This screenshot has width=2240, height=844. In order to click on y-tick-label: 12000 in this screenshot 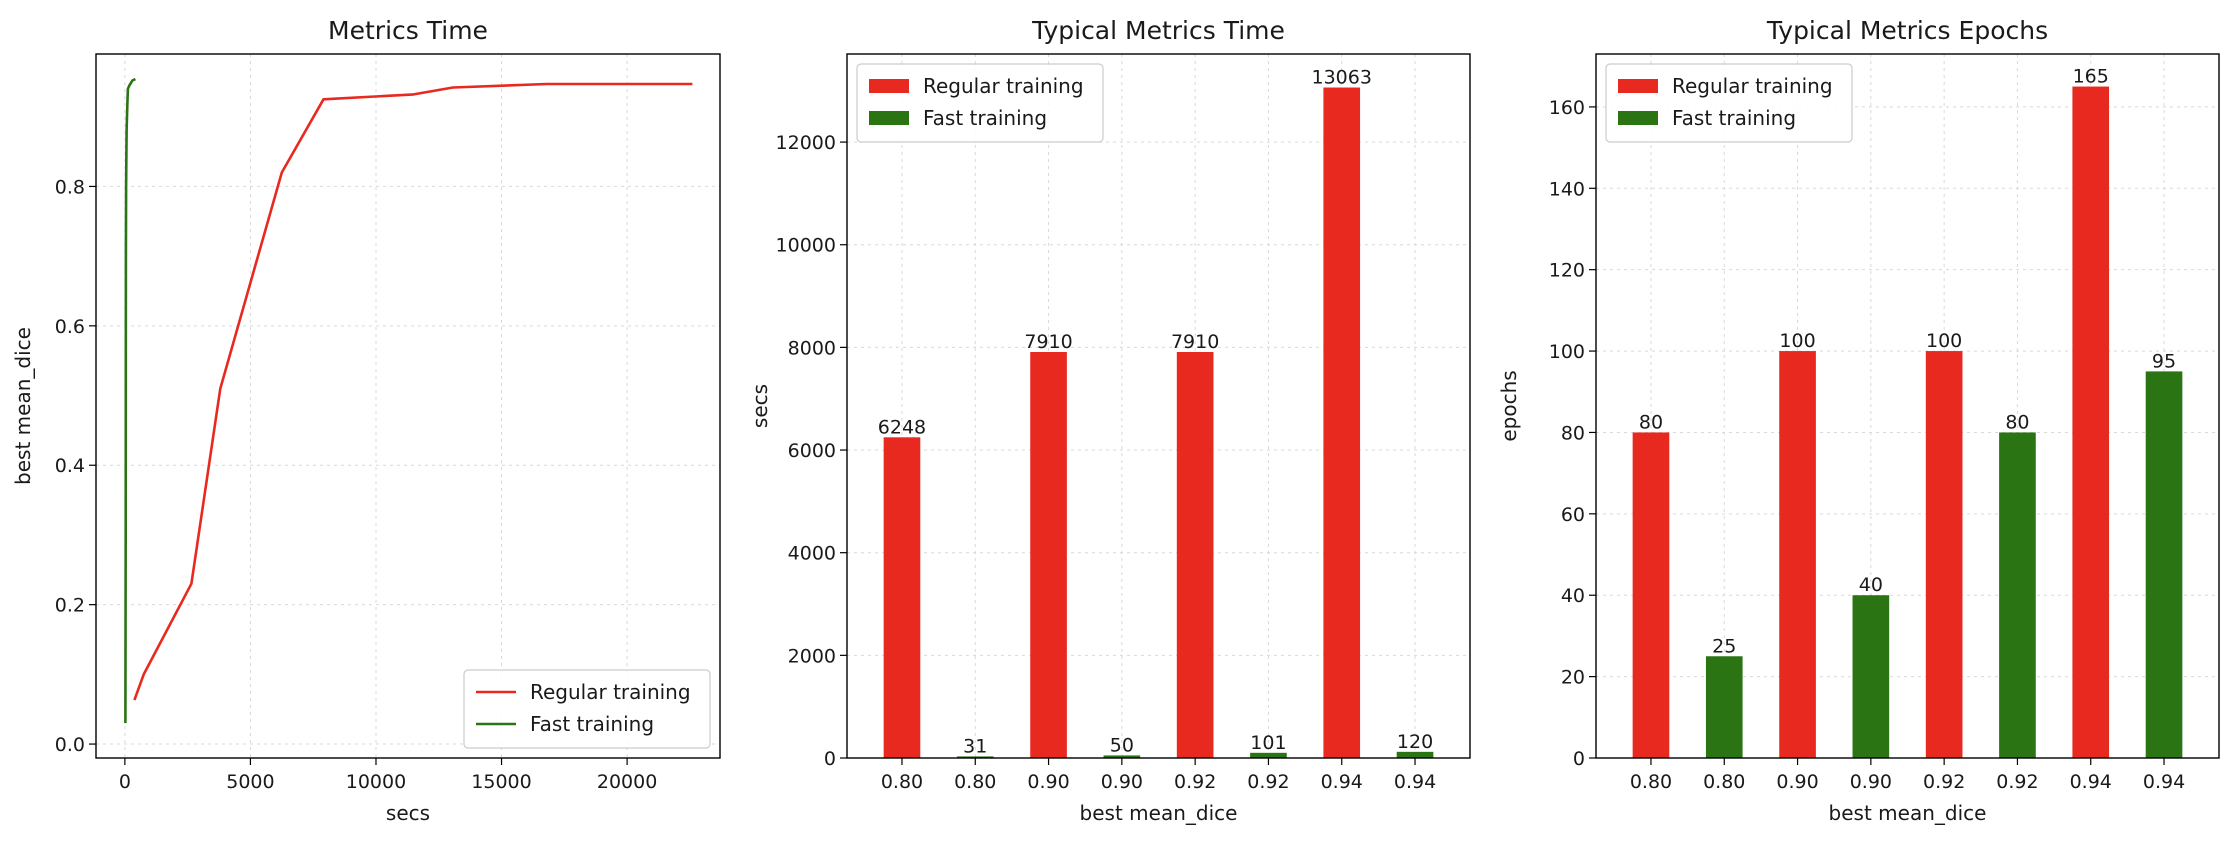, I will do `click(806, 143)`.